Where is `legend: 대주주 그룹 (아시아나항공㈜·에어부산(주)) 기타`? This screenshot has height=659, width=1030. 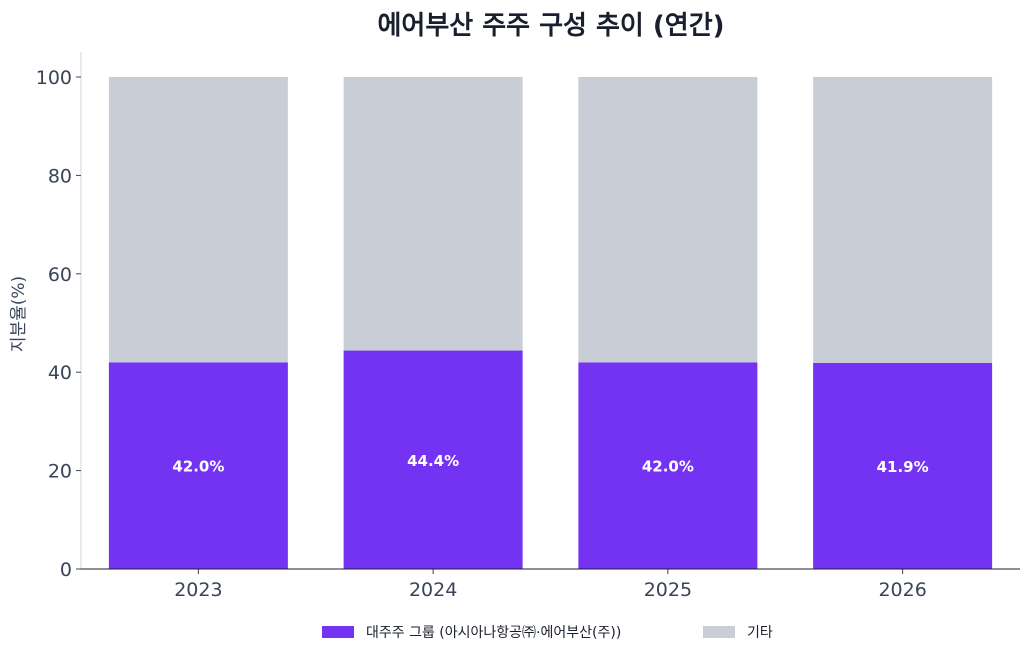 legend: 대주주 그룹 (아시아나항공㈜·에어부산(주)) 기타 is located at coordinates (547, 633).